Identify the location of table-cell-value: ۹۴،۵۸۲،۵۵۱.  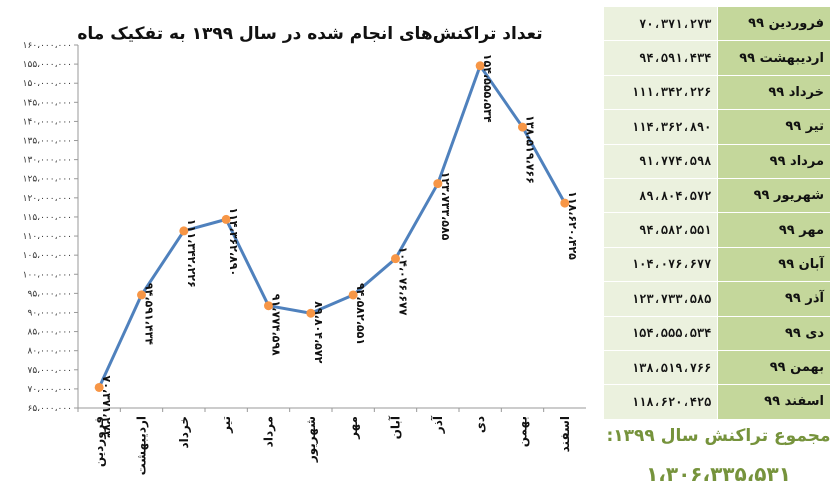
(660, 230).